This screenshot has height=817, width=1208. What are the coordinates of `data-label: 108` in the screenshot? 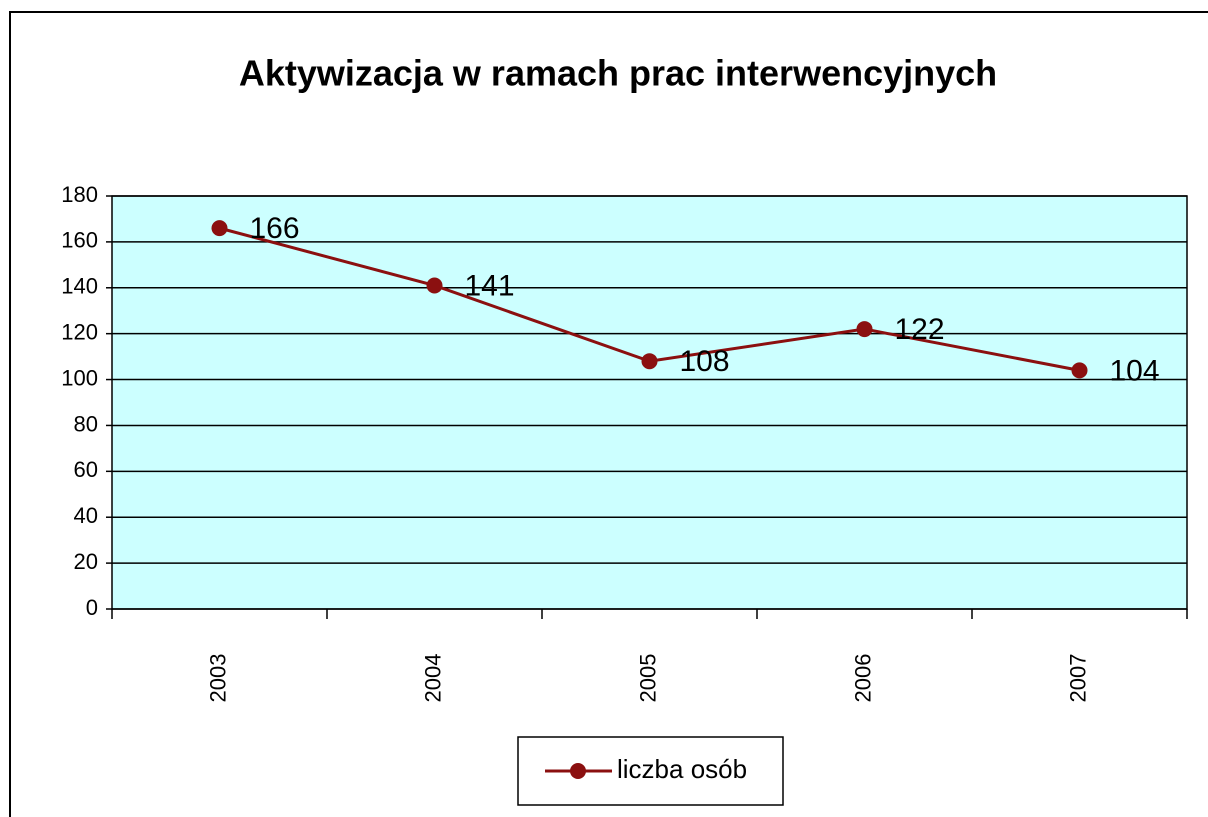 It's located at (705, 361).